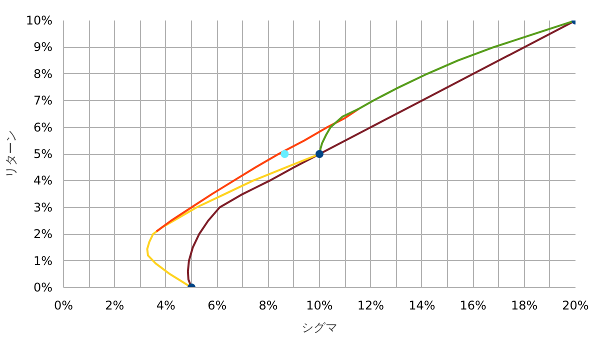 The width and height of the screenshot is (600, 337). Describe the element at coordinates (114, 305) in the screenshot. I see `x-tick-label: 2%` at that location.